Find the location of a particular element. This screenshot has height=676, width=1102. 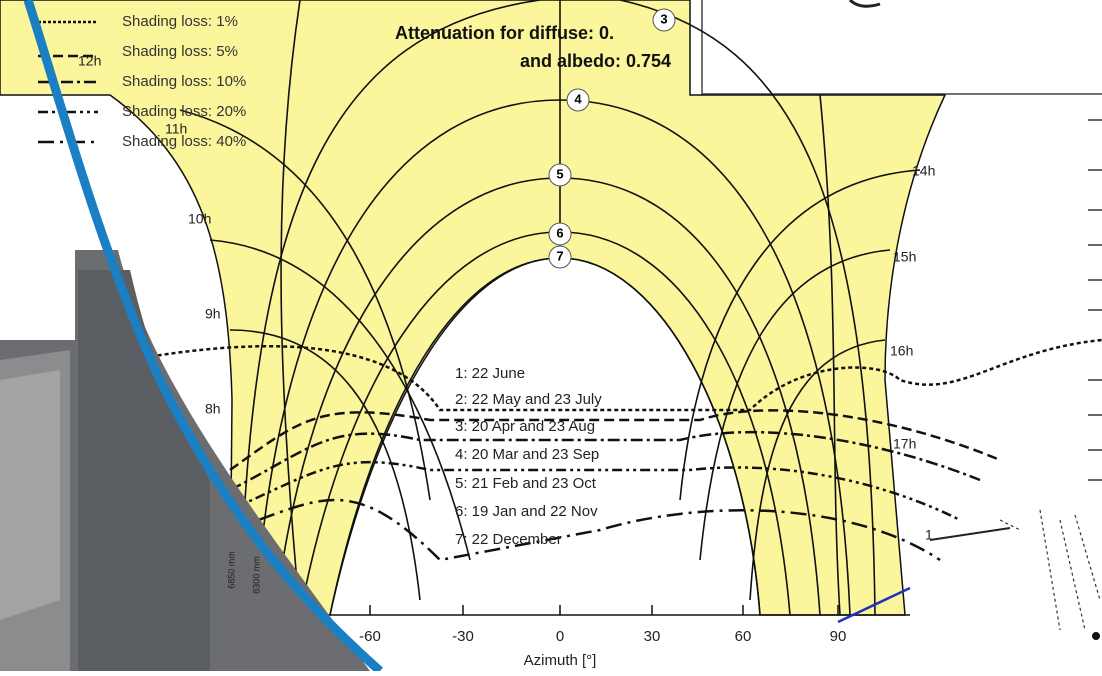

sketch-dot is located at coordinates (1096, 636).